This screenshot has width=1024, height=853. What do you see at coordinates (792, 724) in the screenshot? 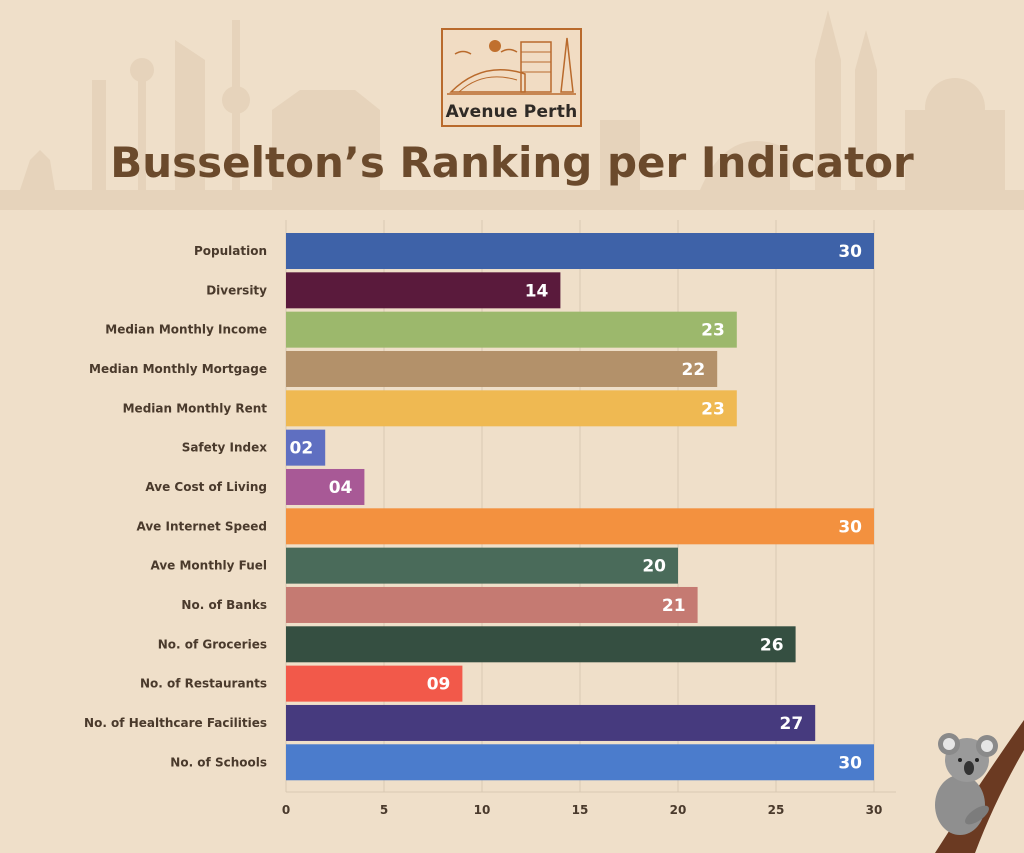
I see `bar-value-label: 27` at bounding box center [792, 724].